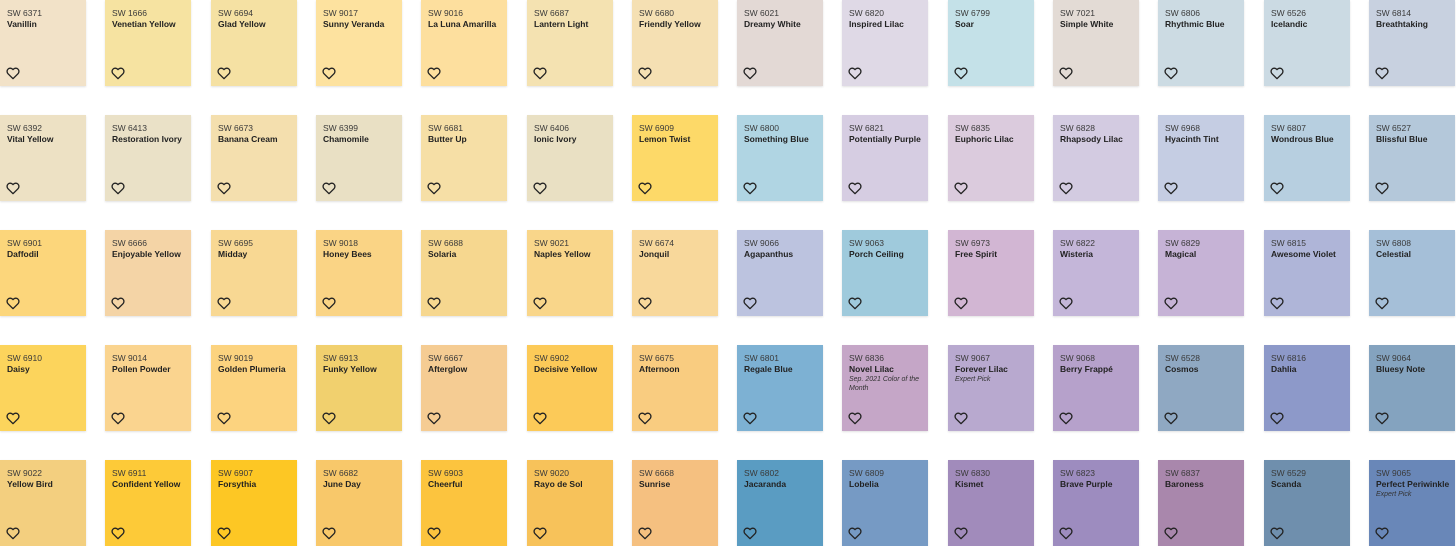 The height and width of the screenshot is (546, 1456). What do you see at coordinates (780, 43) in the screenshot?
I see `color-swatch-card: SW 6021 Dreamy White` at bounding box center [780, 43].